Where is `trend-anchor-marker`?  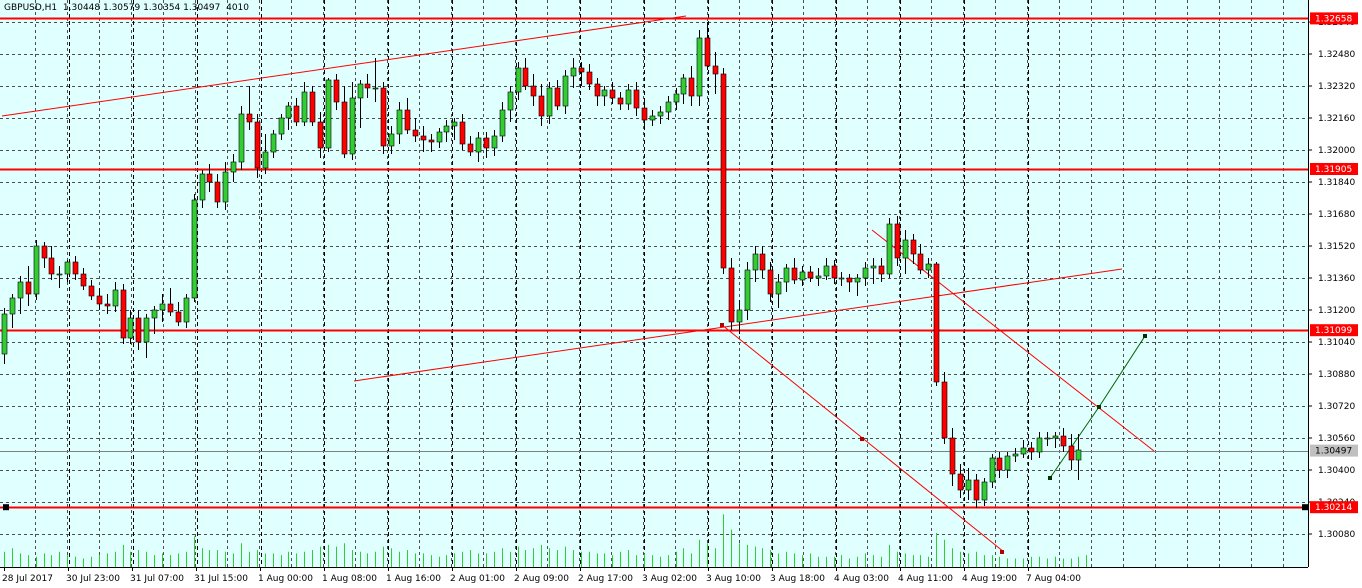 trend-anchor-marker is located at coordinates (862, 439).